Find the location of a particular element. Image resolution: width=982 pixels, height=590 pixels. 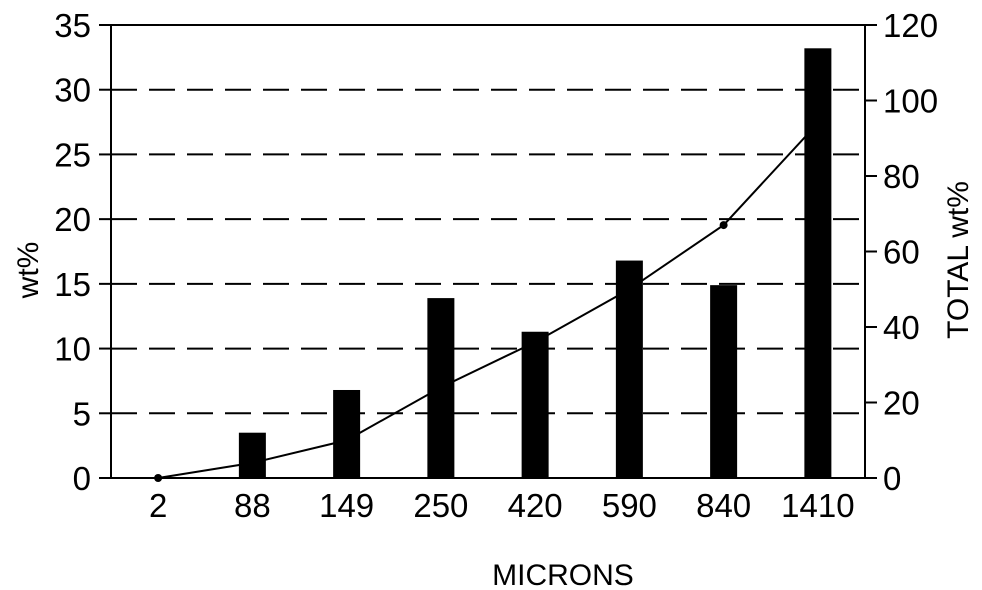

x-axis-title: MICRONS is located at coordinates (563, 574).